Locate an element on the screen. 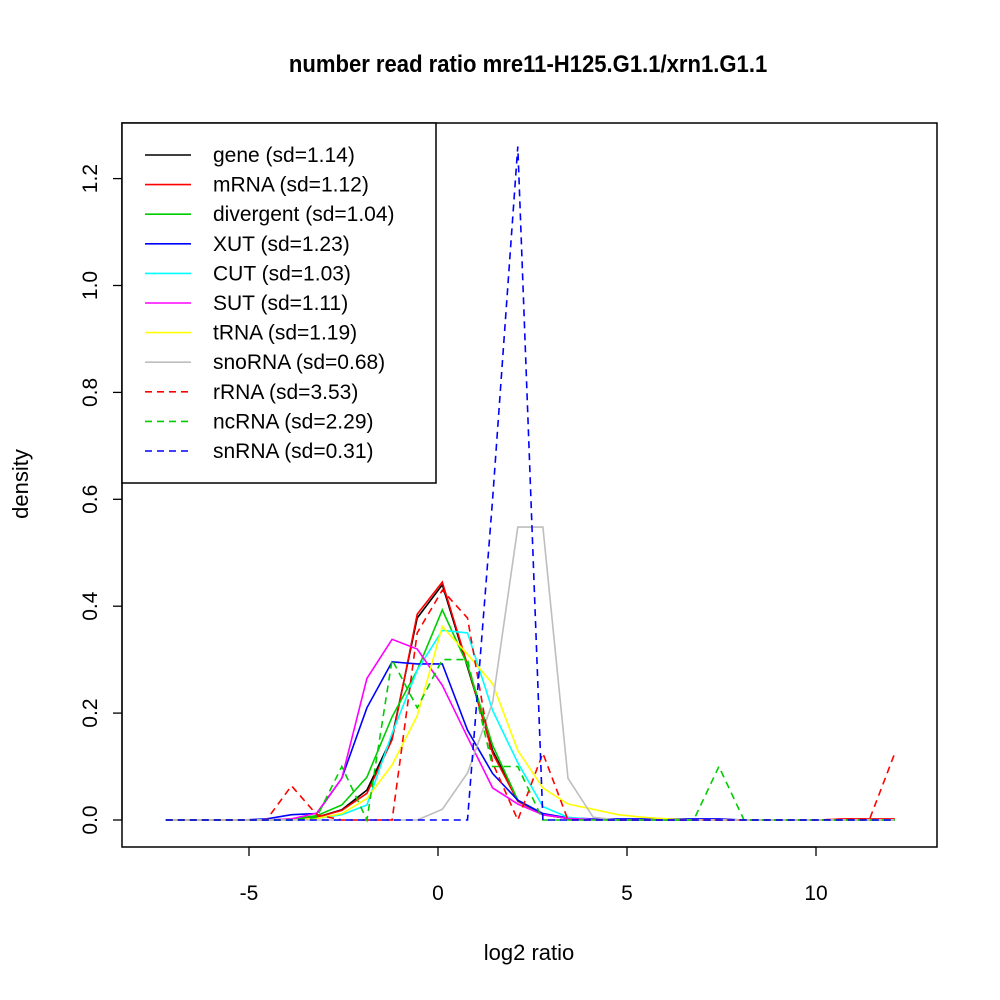 This screenshot has width=1000, height=1000. legend-item: rRNA (sd=3.53) is located at coordinates (251, 392).